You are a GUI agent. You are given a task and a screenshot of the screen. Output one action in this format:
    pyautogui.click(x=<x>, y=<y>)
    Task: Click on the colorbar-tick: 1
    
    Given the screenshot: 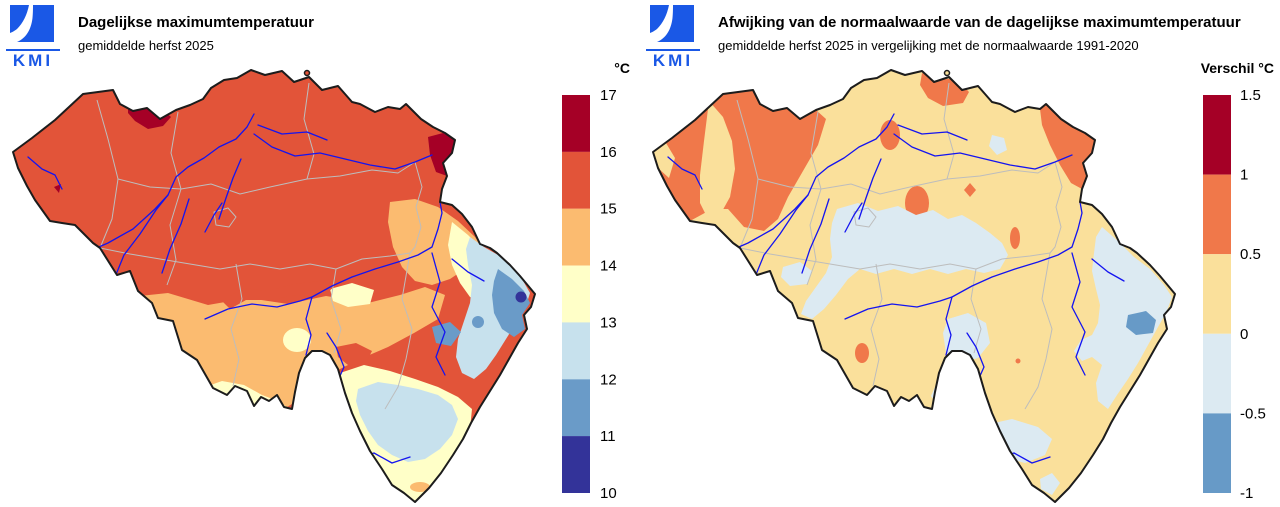 What is the action you would take?
    pyautogui.click(x=1244, y=175)
    